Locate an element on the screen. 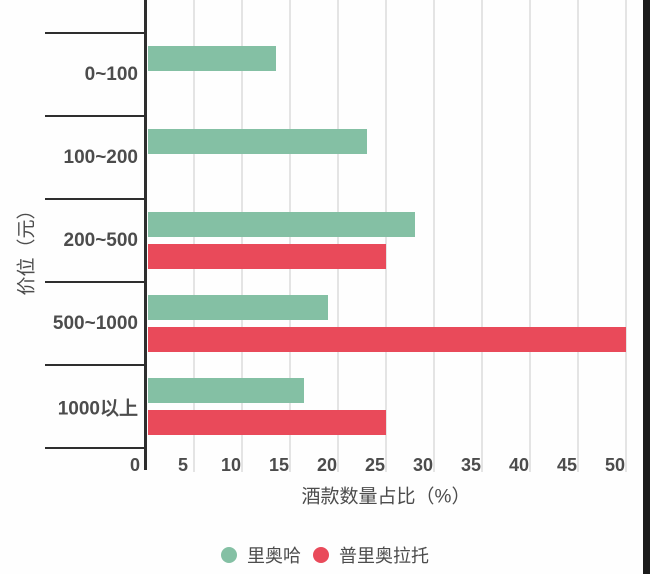 The height and width of the screenshot is (574, 650). category-label: 1000以上 is located at coordinates (97, 408).